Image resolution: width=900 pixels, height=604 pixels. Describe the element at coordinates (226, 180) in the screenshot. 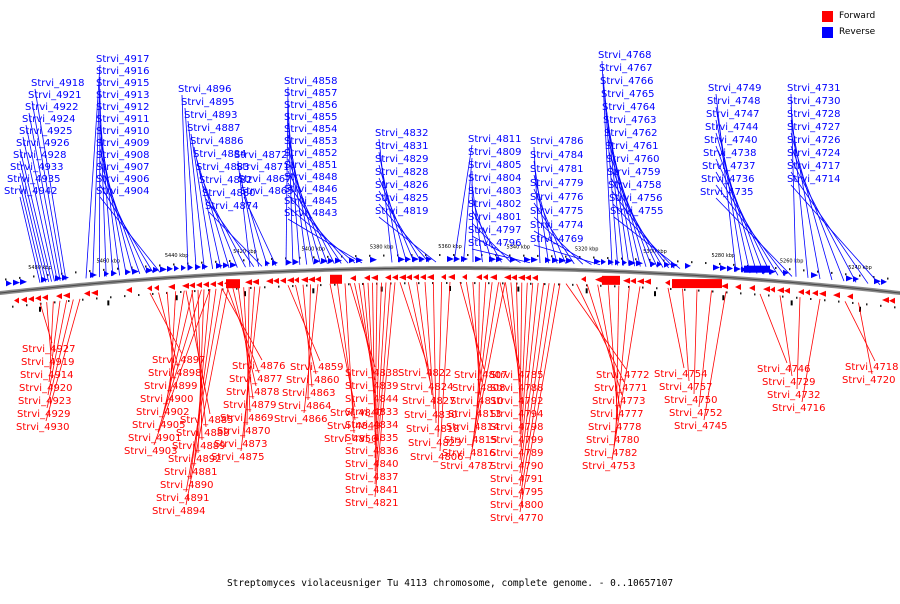

I see `reverse-gene-label: Strvi_4882` at that location.